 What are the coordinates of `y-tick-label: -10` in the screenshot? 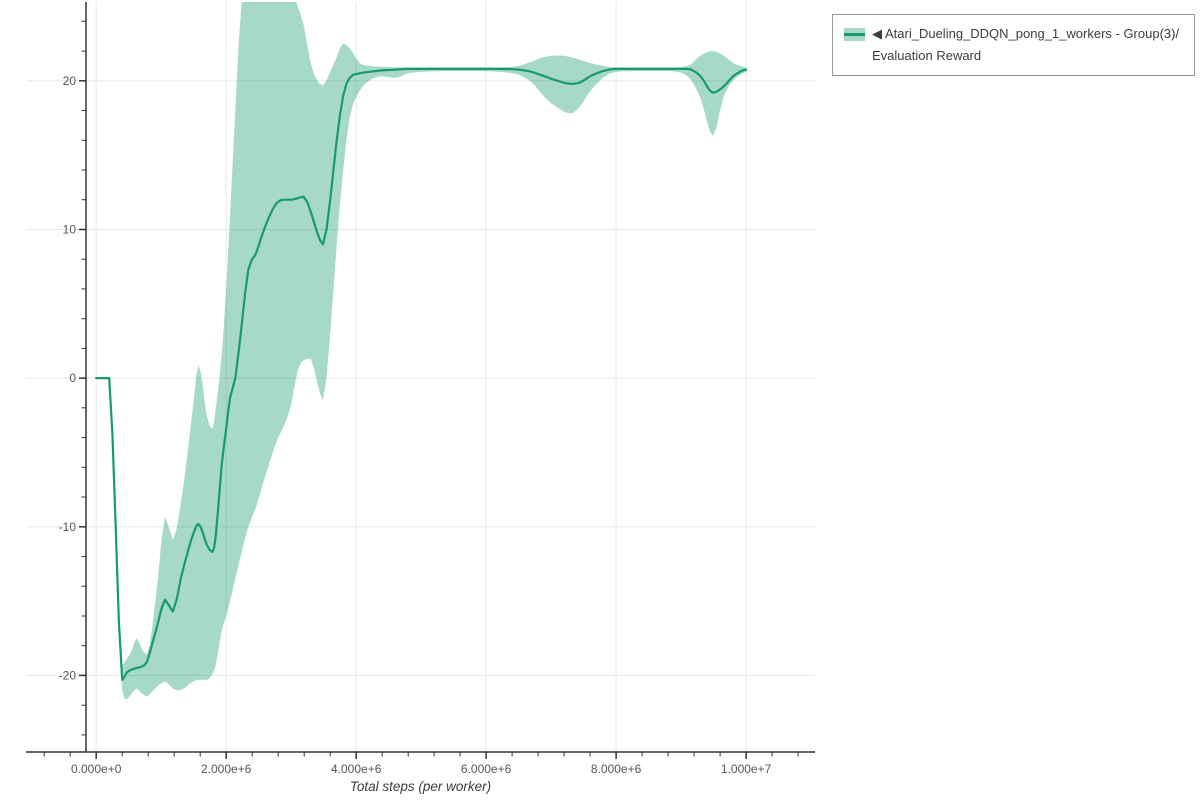 It's located at (68, 527).